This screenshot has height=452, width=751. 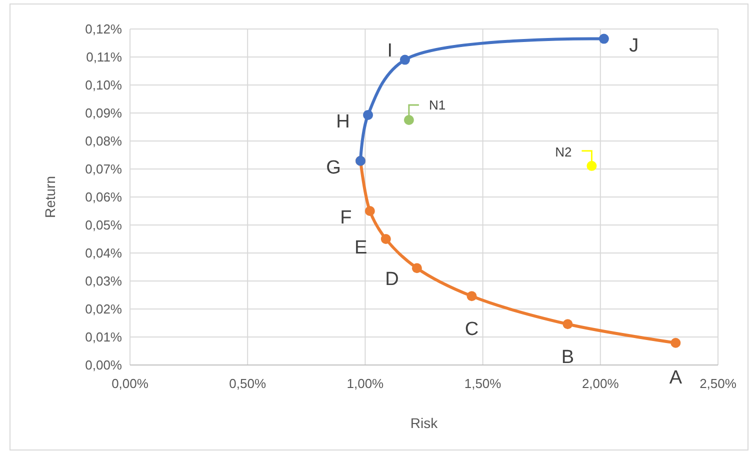 I want to click on x-tick-label: 1,00%, so click(x=365, y=383).